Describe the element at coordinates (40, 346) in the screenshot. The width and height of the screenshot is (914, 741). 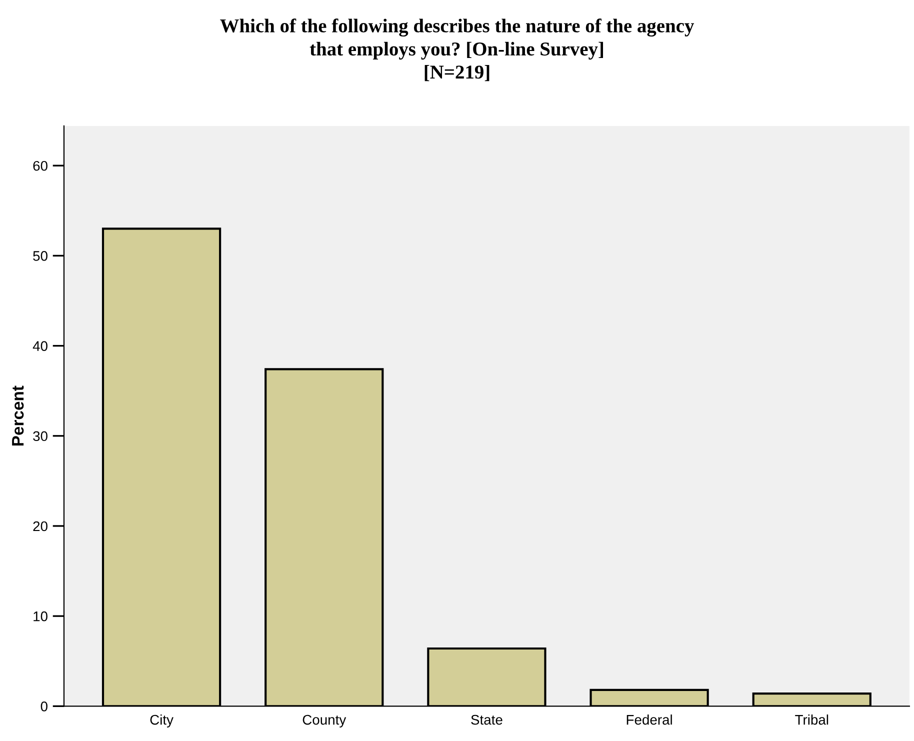
I see `y-tick-label: 40` at that location.